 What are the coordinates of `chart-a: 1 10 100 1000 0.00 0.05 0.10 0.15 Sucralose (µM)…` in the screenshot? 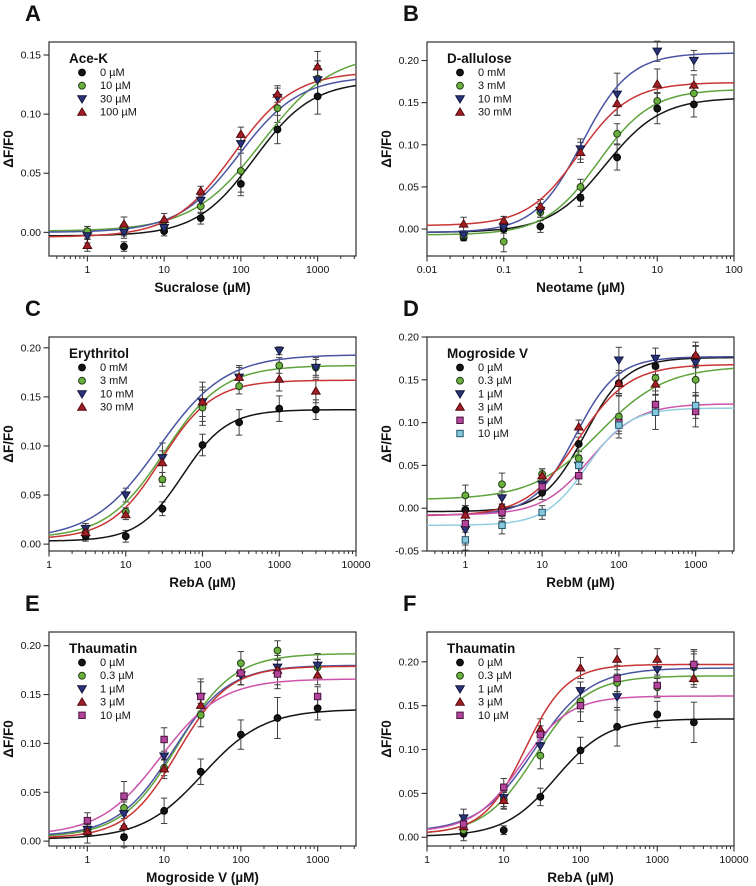 It's located at (179, 168).